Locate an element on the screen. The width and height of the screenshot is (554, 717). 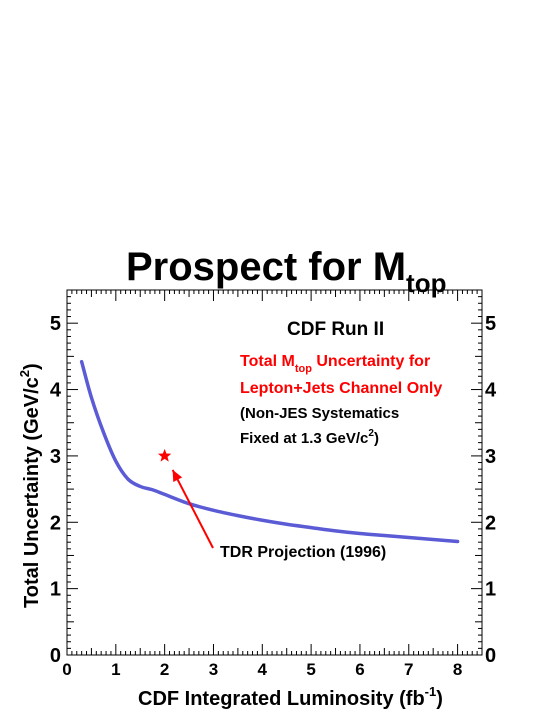
x-axis-label-sup: -1 is located at coordinates (431, 691).